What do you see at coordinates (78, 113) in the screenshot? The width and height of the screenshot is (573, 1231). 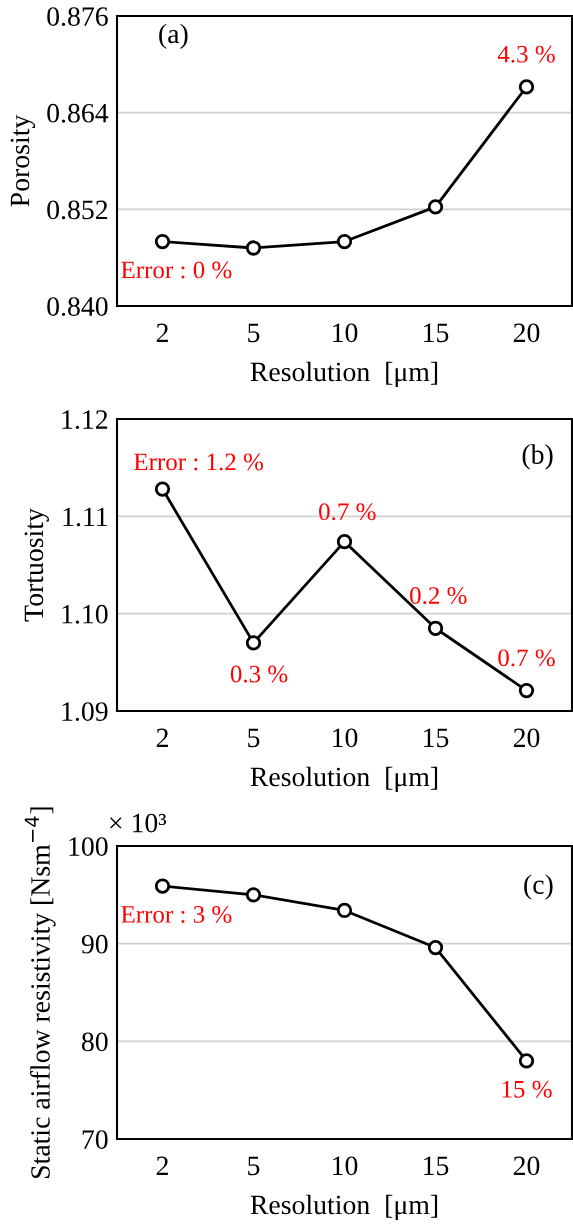 I see `y-tick-label: 0.864` at bounding box center [78, 113].